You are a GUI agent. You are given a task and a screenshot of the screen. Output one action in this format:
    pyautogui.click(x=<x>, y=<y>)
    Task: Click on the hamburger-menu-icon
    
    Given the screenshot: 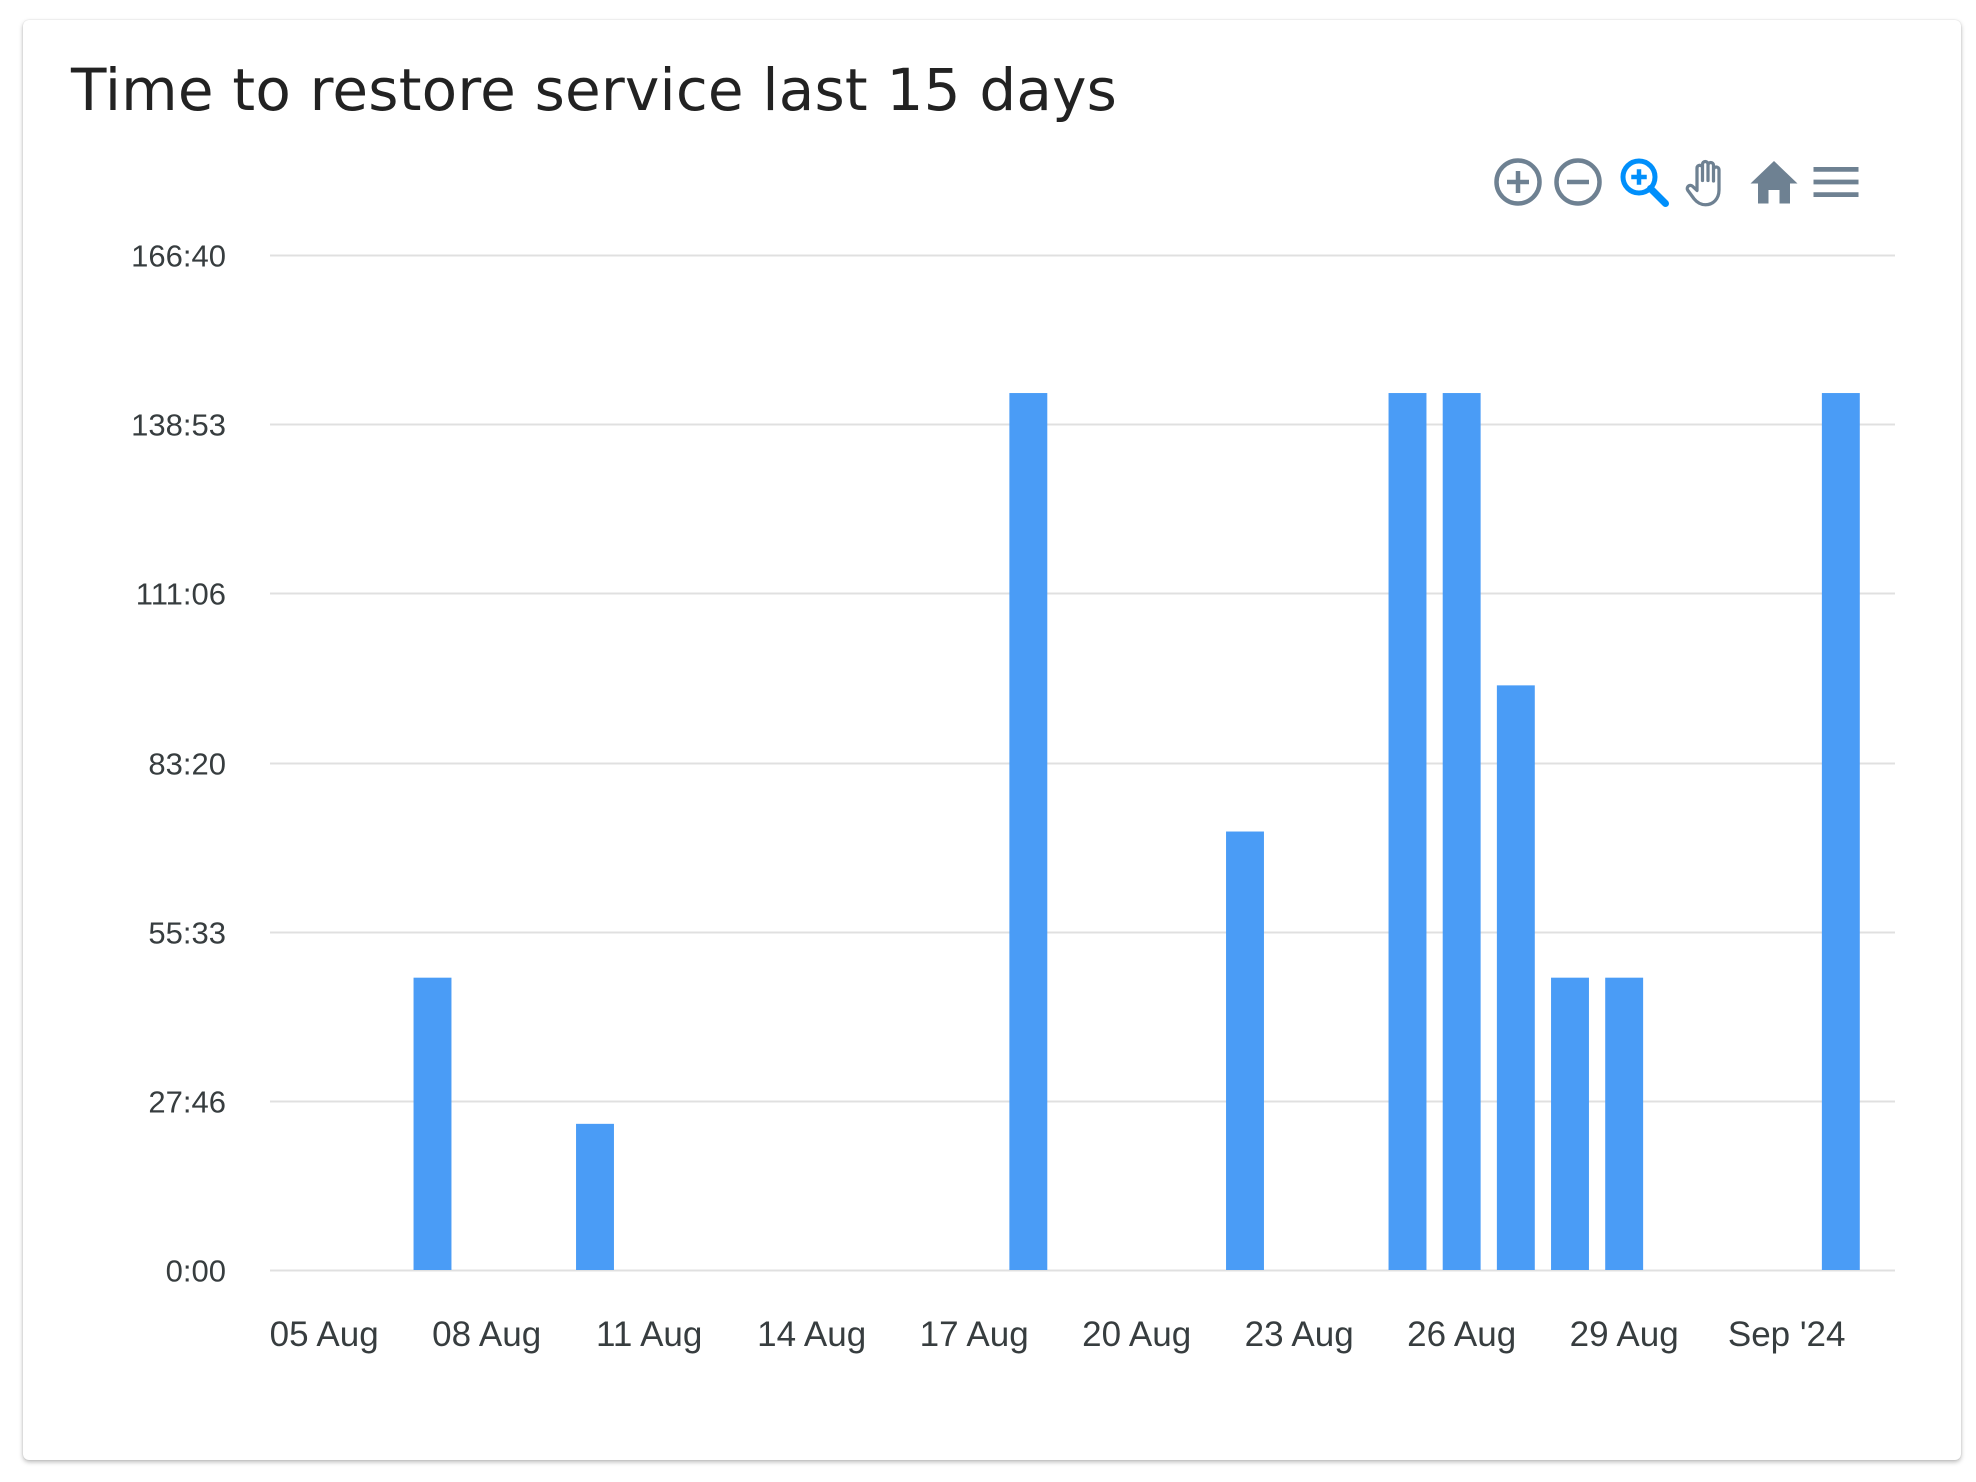 What is the action you would take?
    pyautogui.click(x=1836, y=182)
    